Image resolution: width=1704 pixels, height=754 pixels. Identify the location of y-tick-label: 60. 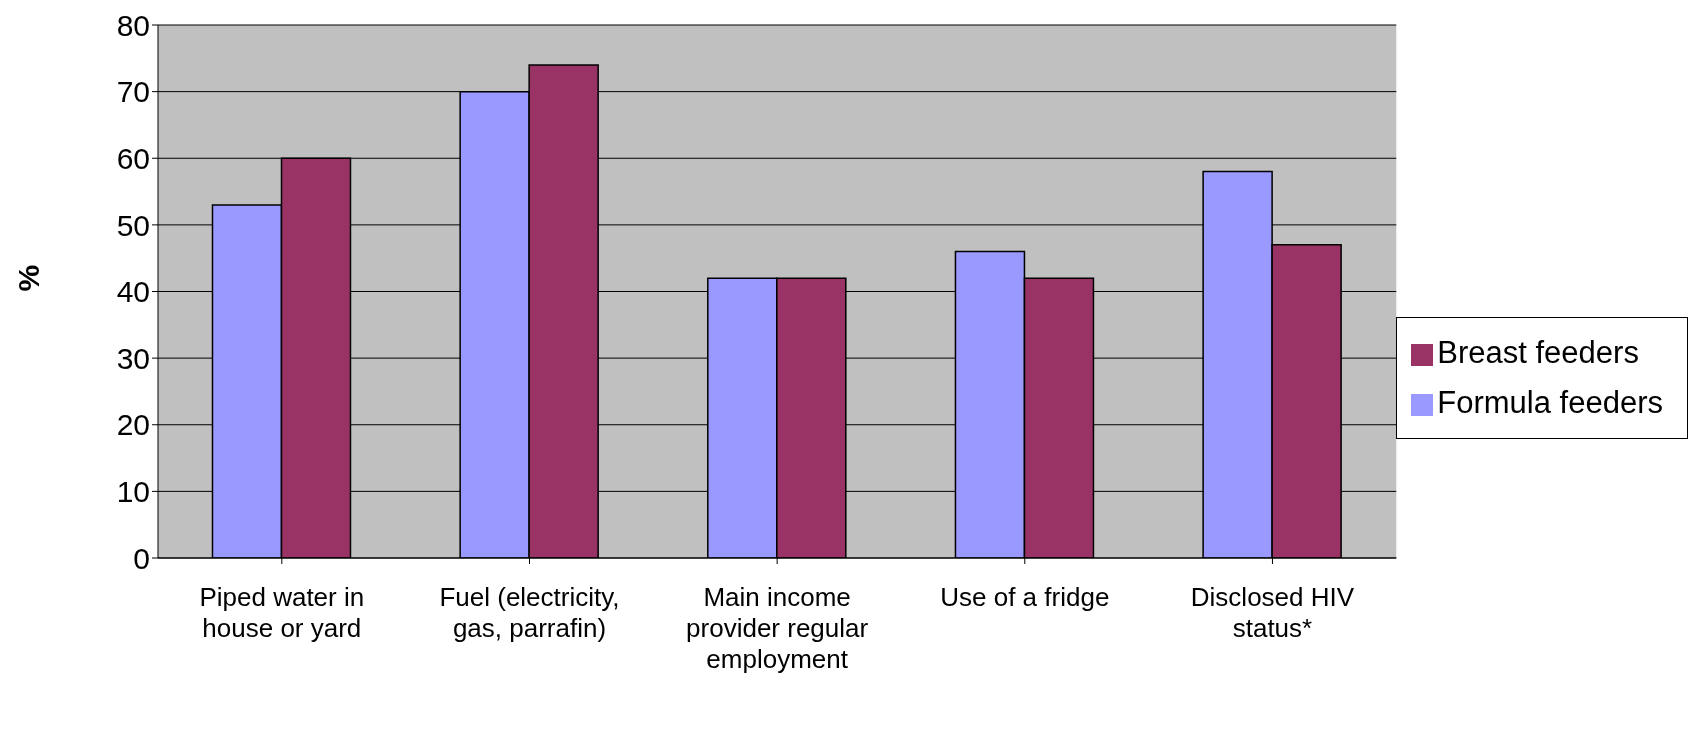
(133, 158).